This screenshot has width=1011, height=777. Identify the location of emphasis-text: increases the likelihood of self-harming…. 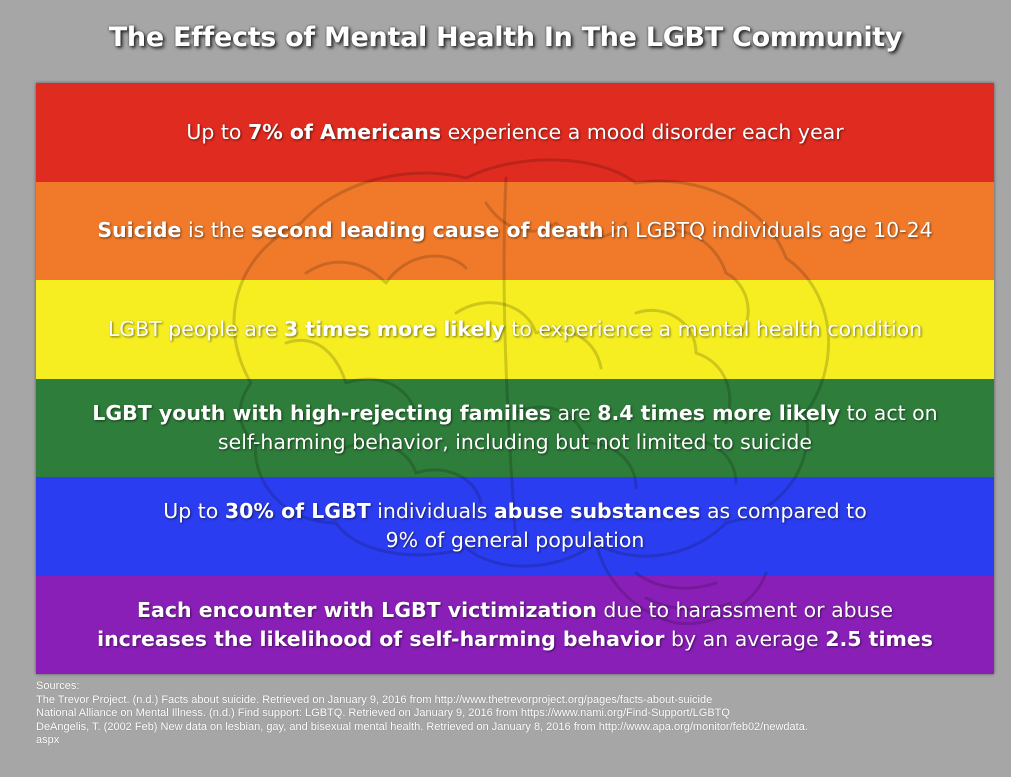
(381, 638).